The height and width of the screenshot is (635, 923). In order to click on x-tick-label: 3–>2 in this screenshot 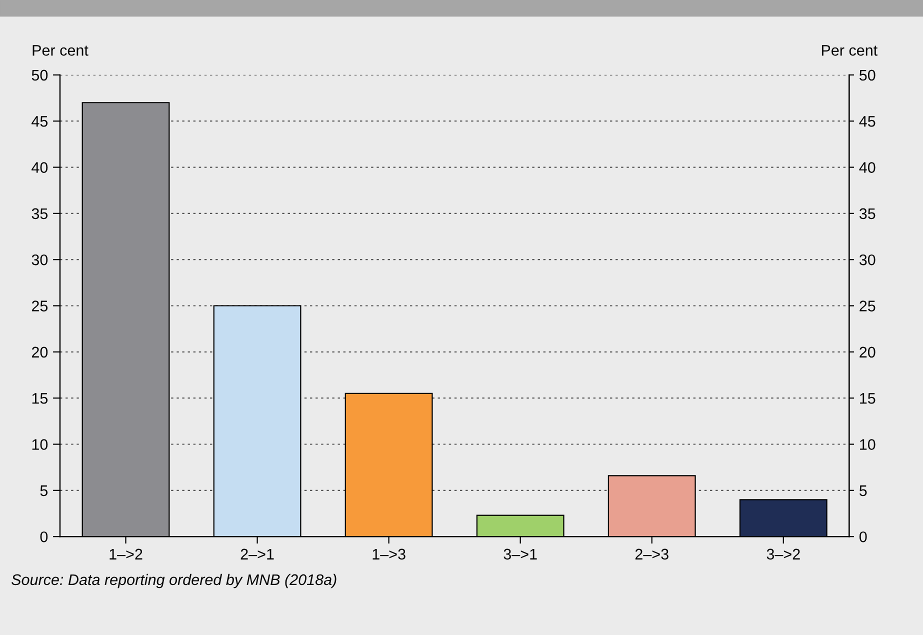, I will do `click(783, 554)`.